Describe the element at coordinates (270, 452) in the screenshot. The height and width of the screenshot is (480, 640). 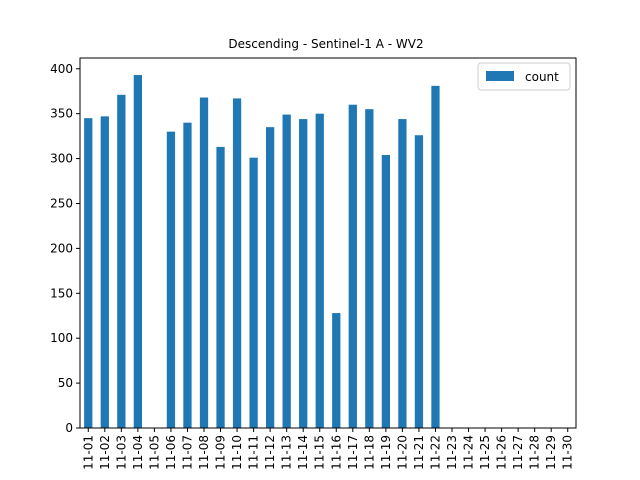
I see `x-tick-label: 11-12` at that location.